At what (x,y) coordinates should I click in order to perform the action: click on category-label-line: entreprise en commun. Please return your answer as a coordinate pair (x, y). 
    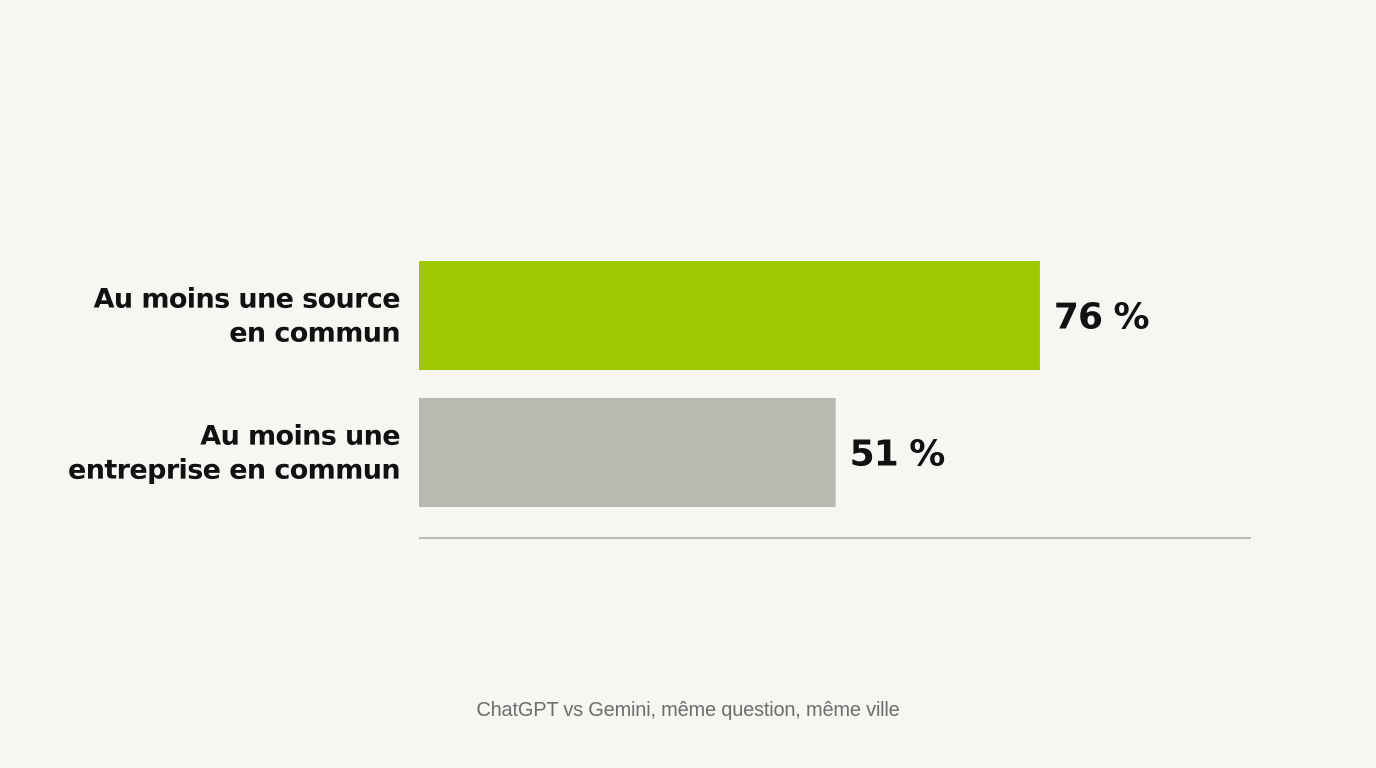
    Looking at the image, I should click on (234, 470).